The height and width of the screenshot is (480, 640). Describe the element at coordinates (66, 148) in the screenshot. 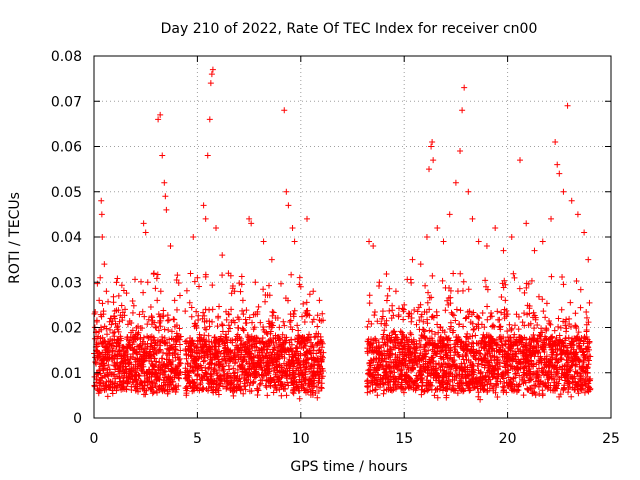

I see `y-tick-label: 0.06` at that location.